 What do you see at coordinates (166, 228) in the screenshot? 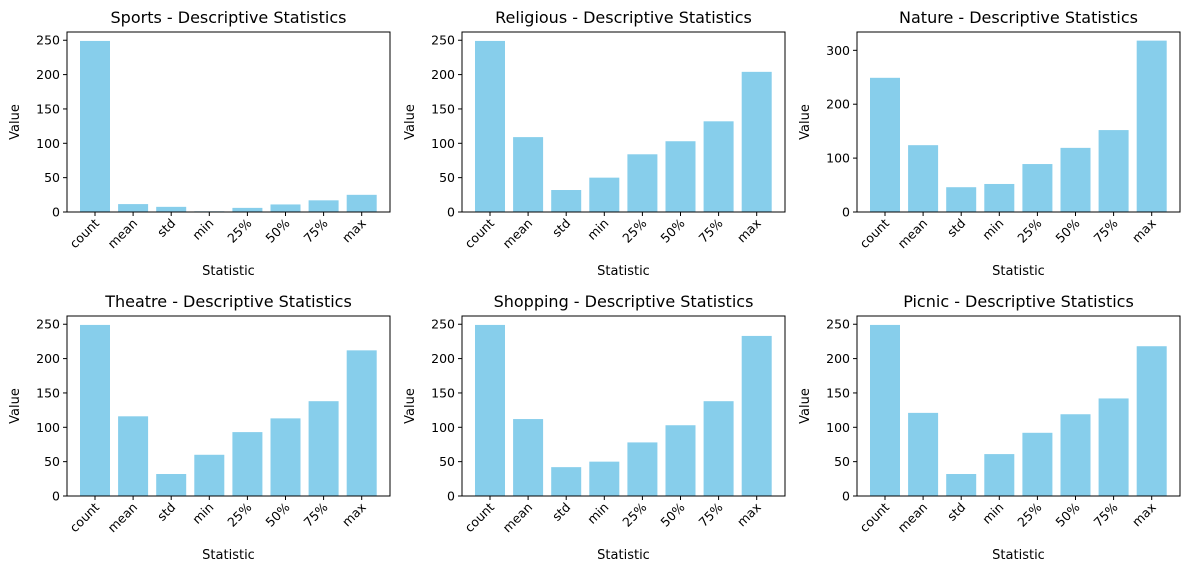
I see `x-tick-label: std` at bounding box center [166, 228].